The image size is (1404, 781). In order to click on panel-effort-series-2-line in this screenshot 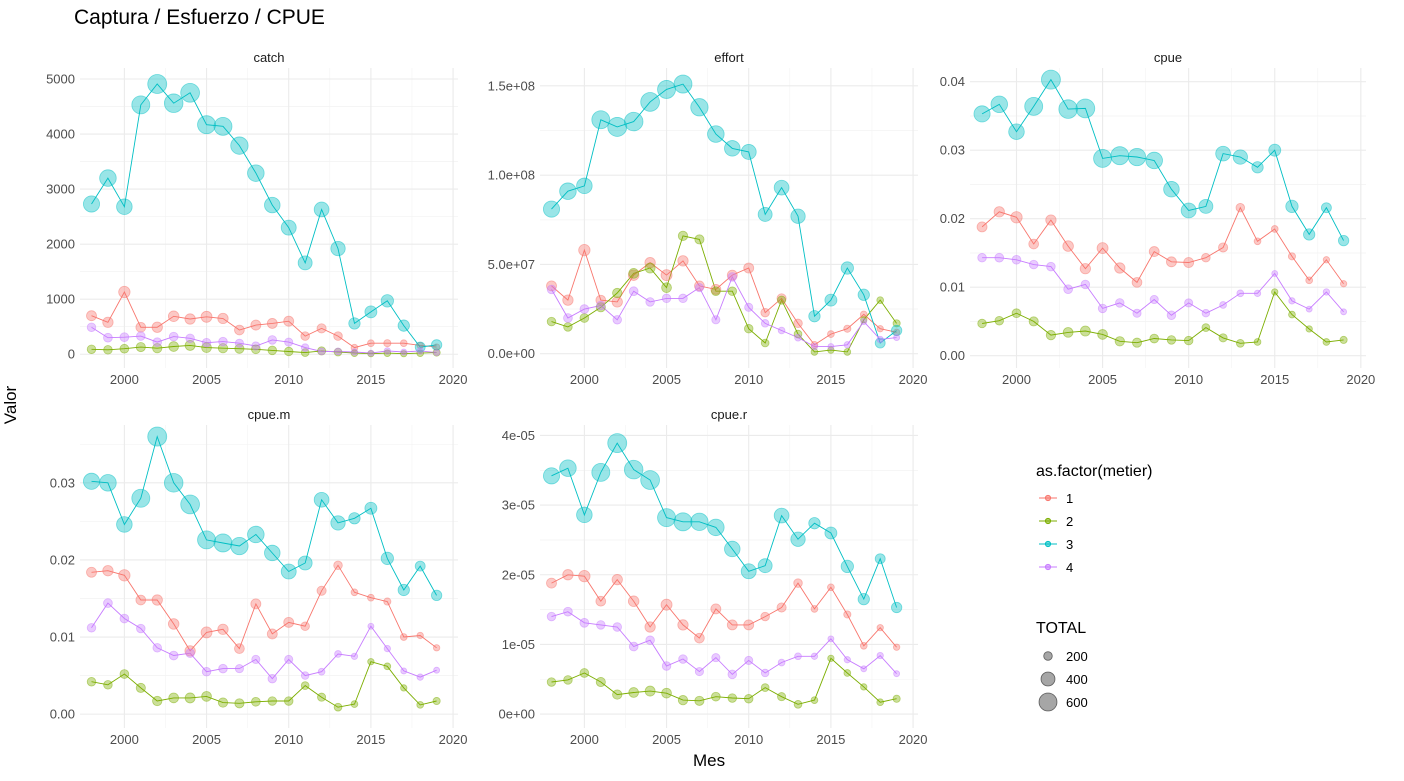, I will do `click(724, 294)`.